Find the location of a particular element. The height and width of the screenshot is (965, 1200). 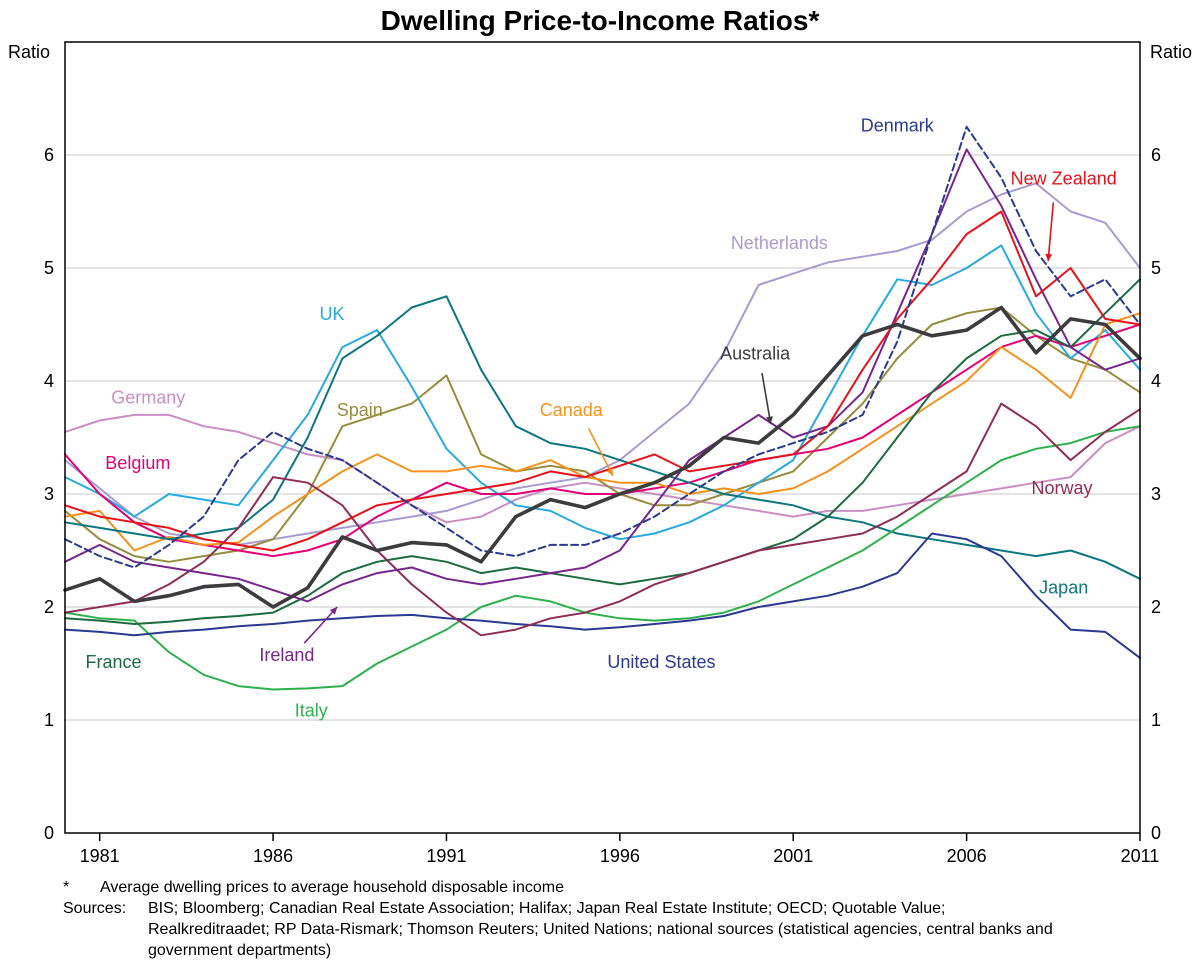

y-tick-label-left: 4 is located at coordinates (49, 381).